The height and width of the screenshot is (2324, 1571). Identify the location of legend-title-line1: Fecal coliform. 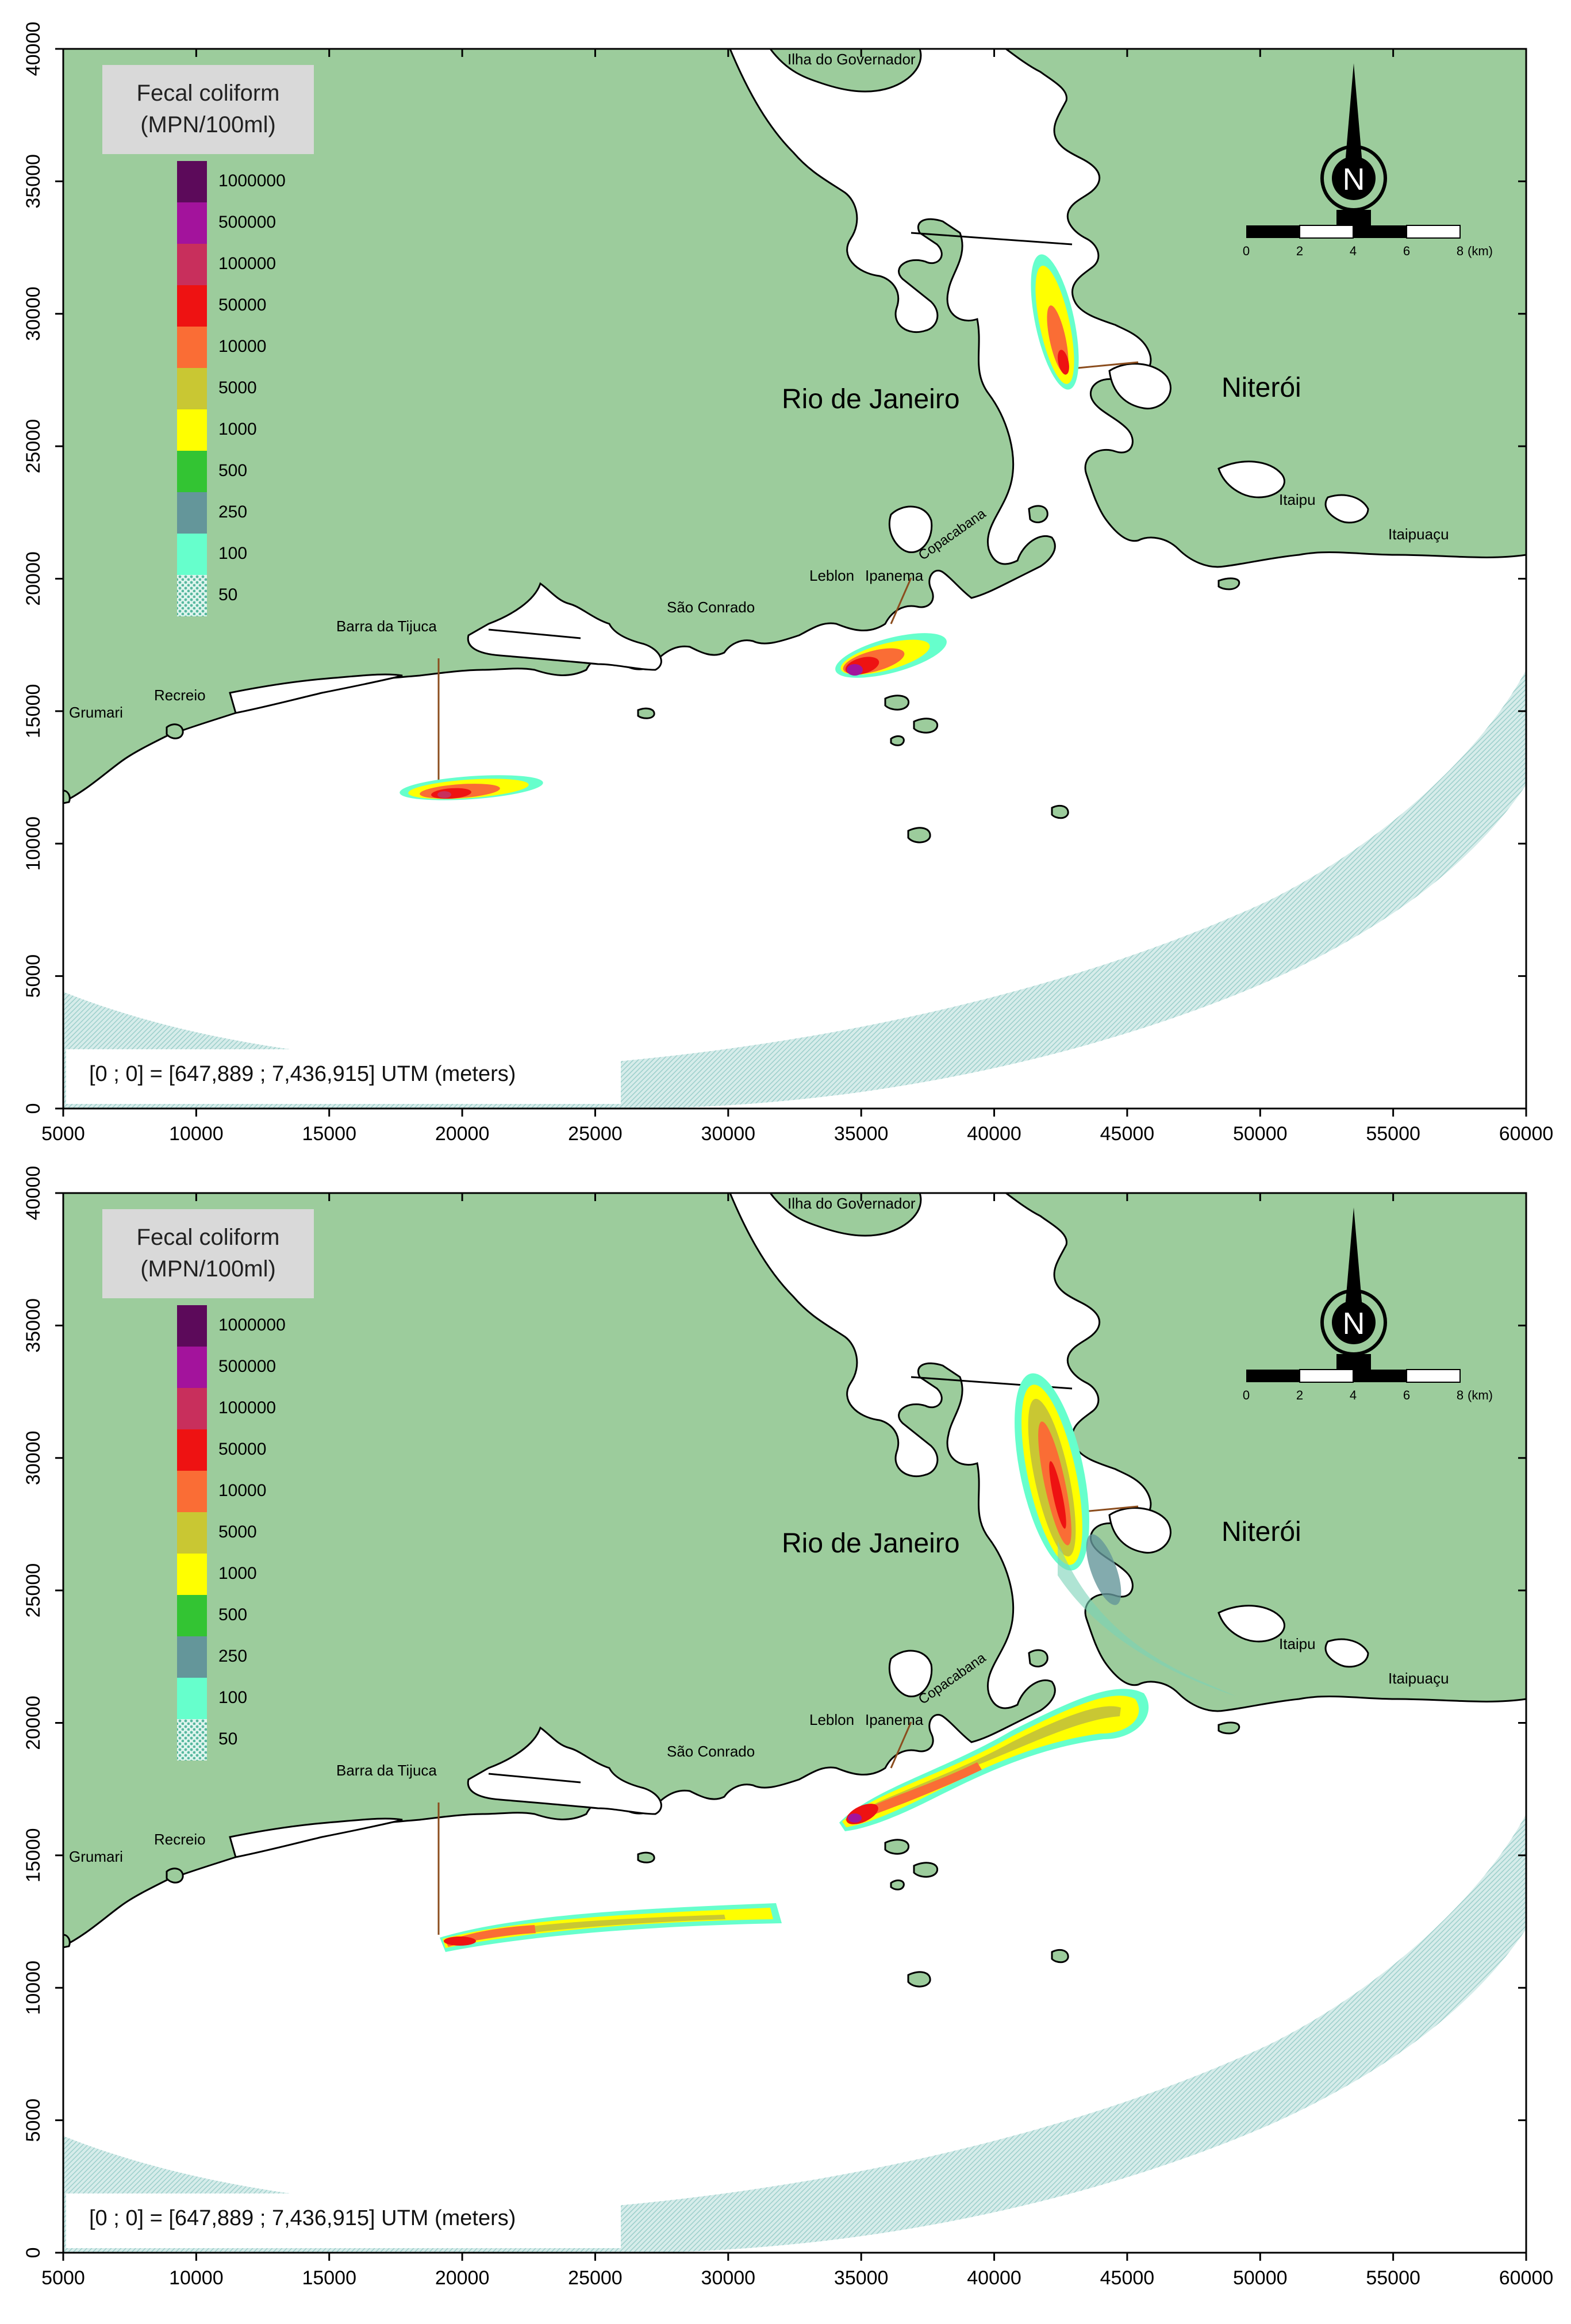
(208, 1237).